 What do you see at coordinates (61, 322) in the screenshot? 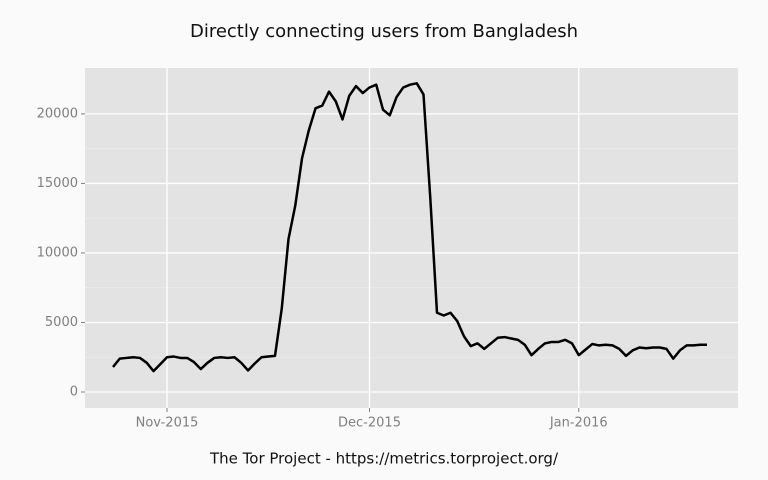
I see `y-tick-label: 5000` at bounding box center [61, 322].